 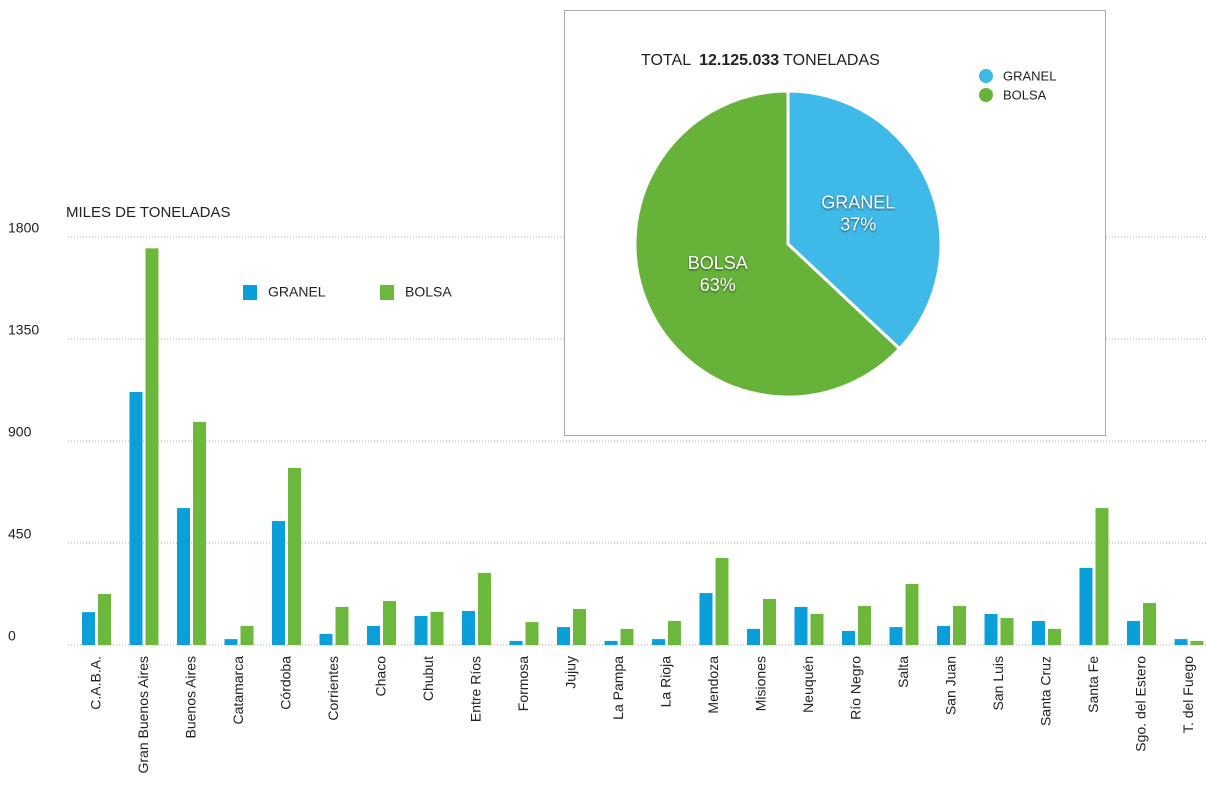 What do you see at coordinates (381, 676) in the screenshot?
I see `x-tick-label: Chaco` at bounding box center [381, 676].